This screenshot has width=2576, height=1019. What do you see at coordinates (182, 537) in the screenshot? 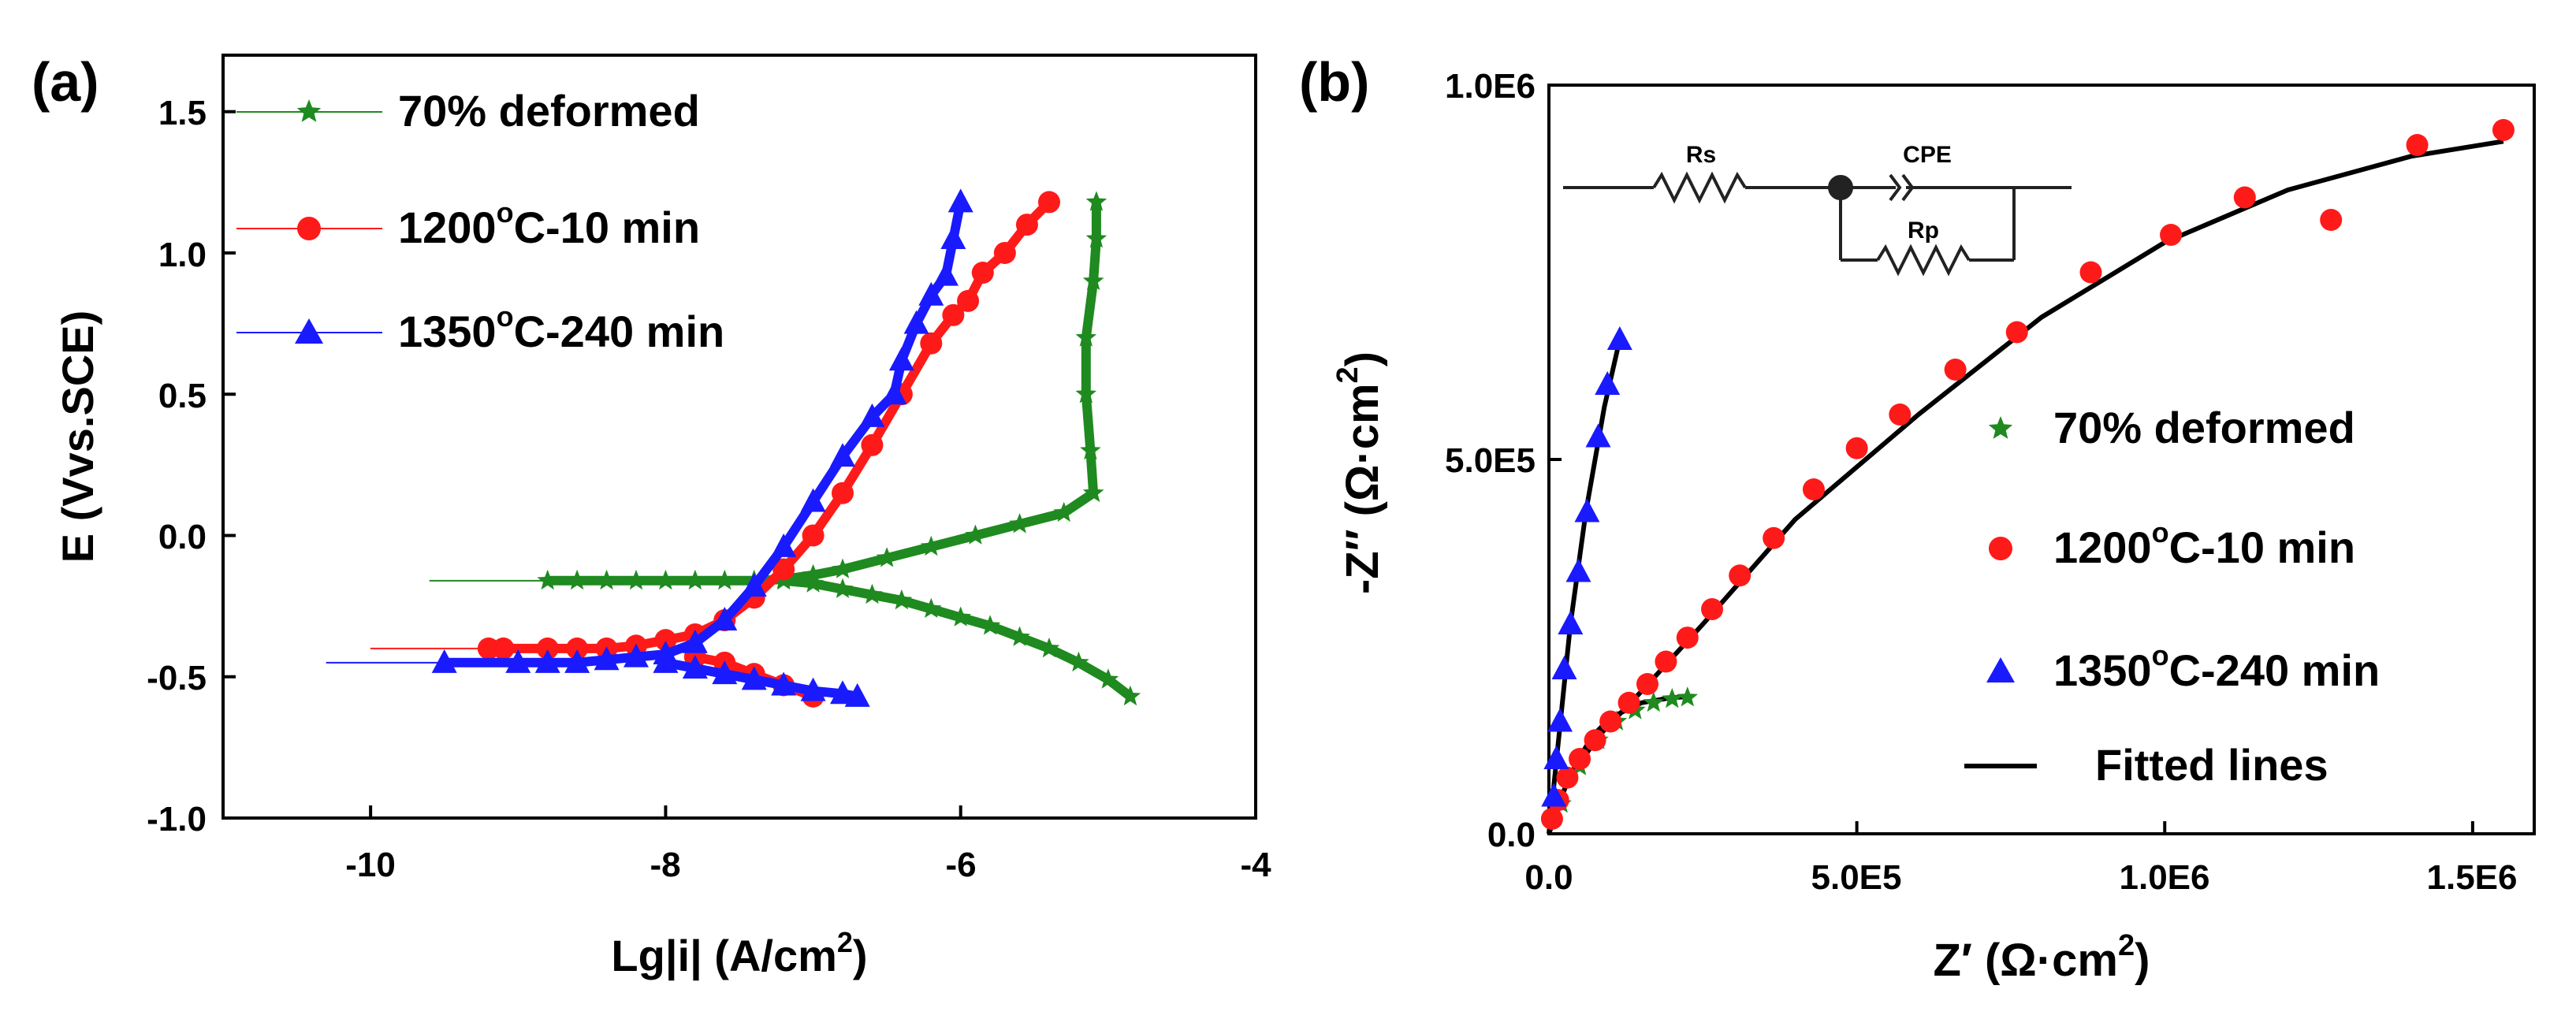
I see `panel-a-ytick-label: 0.0` at bounding box center [182, 537].